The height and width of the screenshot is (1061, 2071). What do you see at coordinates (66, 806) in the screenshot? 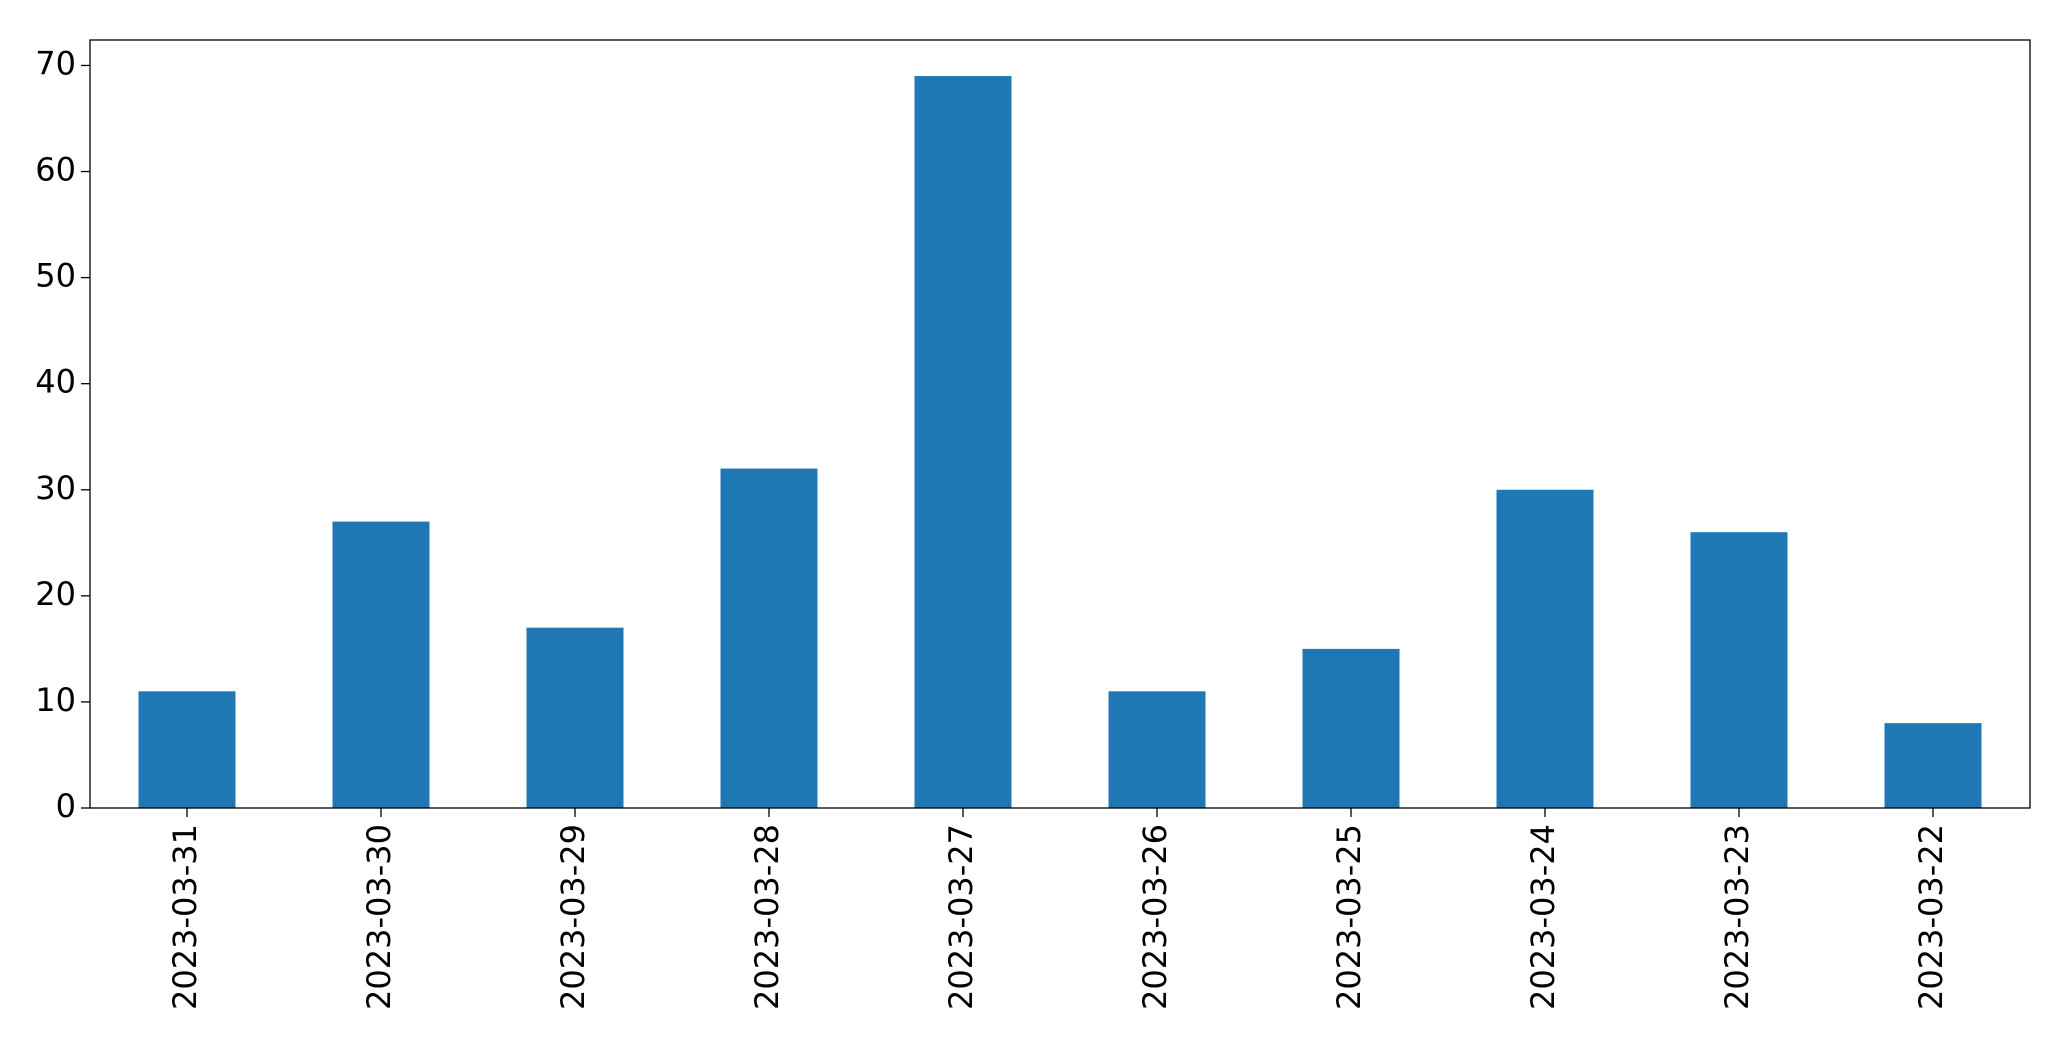
I see `y-tick-label: 0` at bounding box center [66, 806].